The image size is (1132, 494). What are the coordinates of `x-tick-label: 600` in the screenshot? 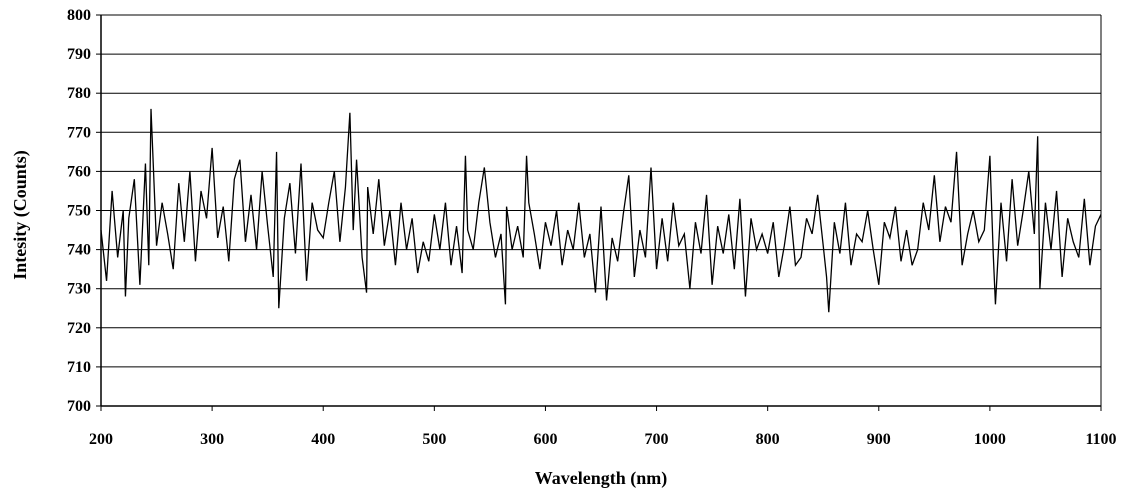 It's located at (545, 439).